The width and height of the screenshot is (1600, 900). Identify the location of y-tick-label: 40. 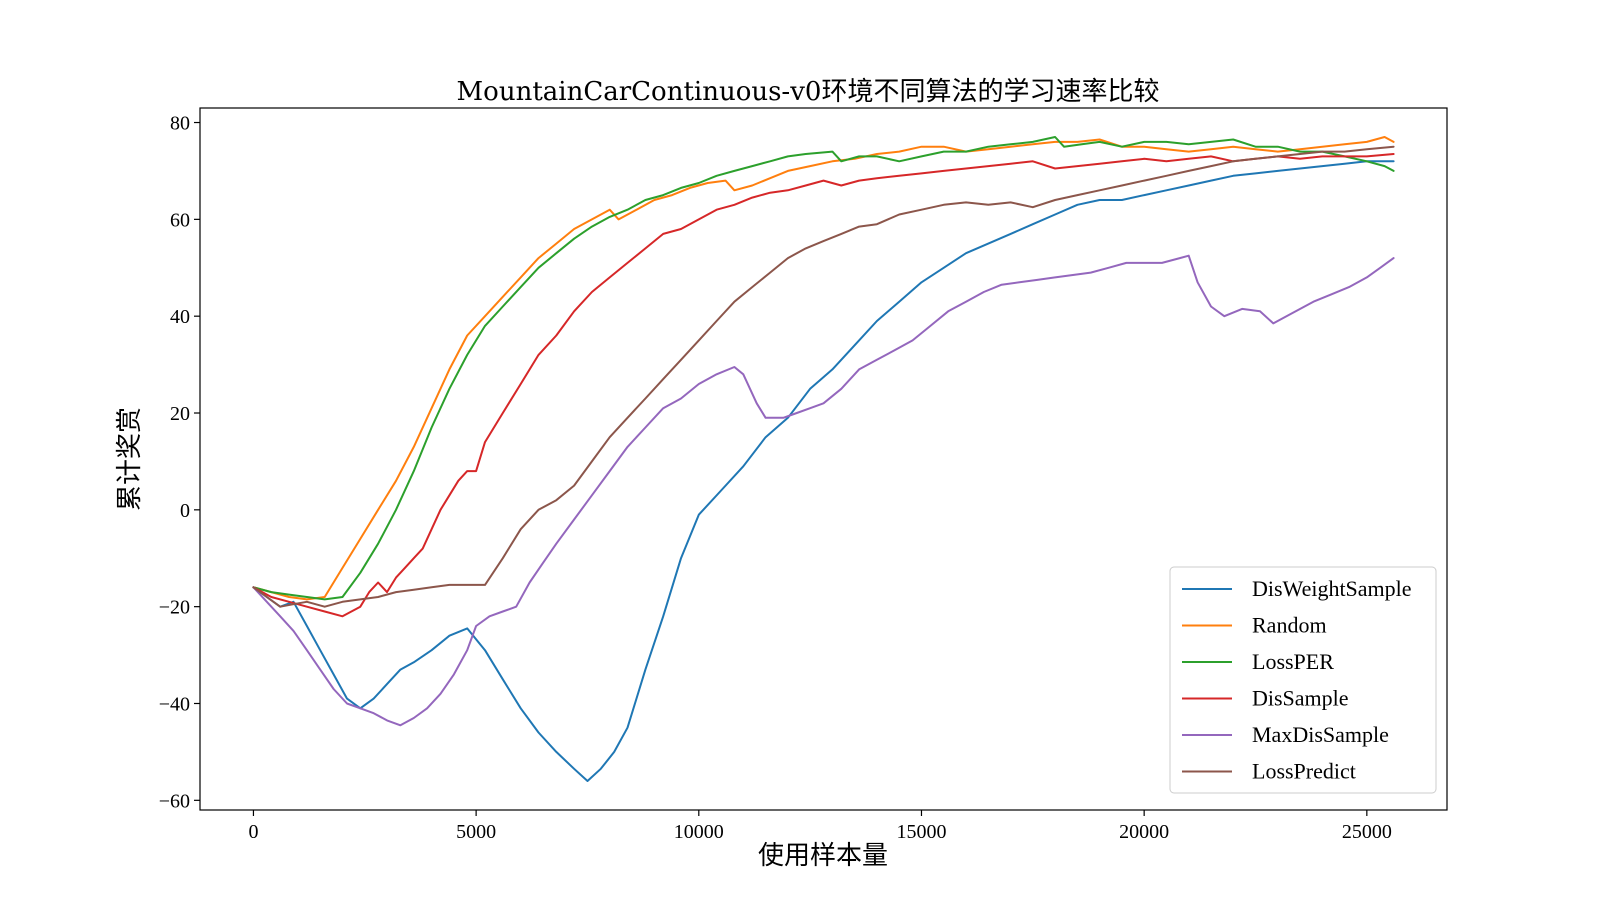
(180, 317).